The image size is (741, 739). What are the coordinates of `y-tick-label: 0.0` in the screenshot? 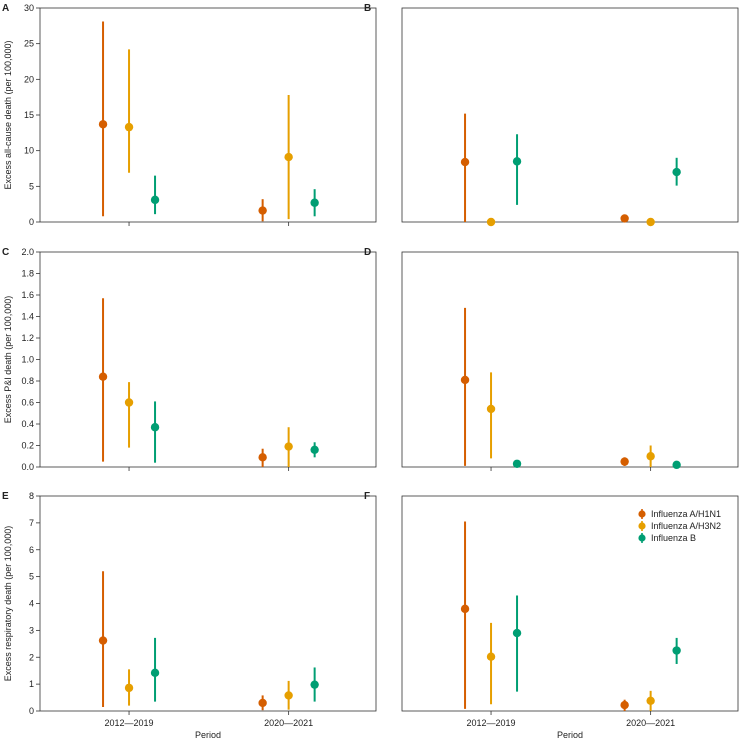 It's located at (27, 467).